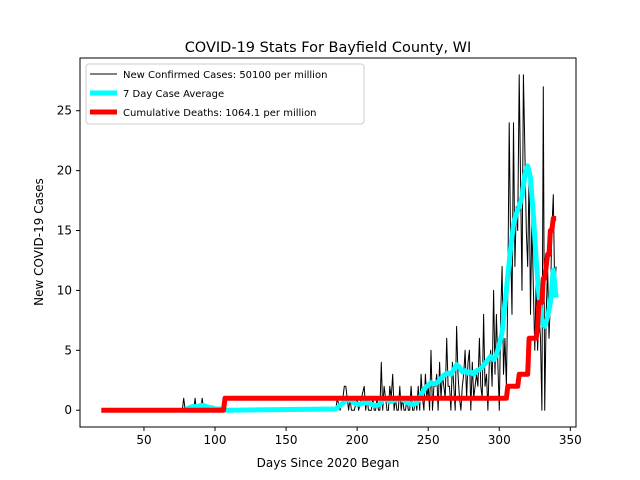 This screenshot has height=480, width=640. I want to click on legend-label-new-cases: New Confirmed Cases: 50100 per million, so click(225, 75).